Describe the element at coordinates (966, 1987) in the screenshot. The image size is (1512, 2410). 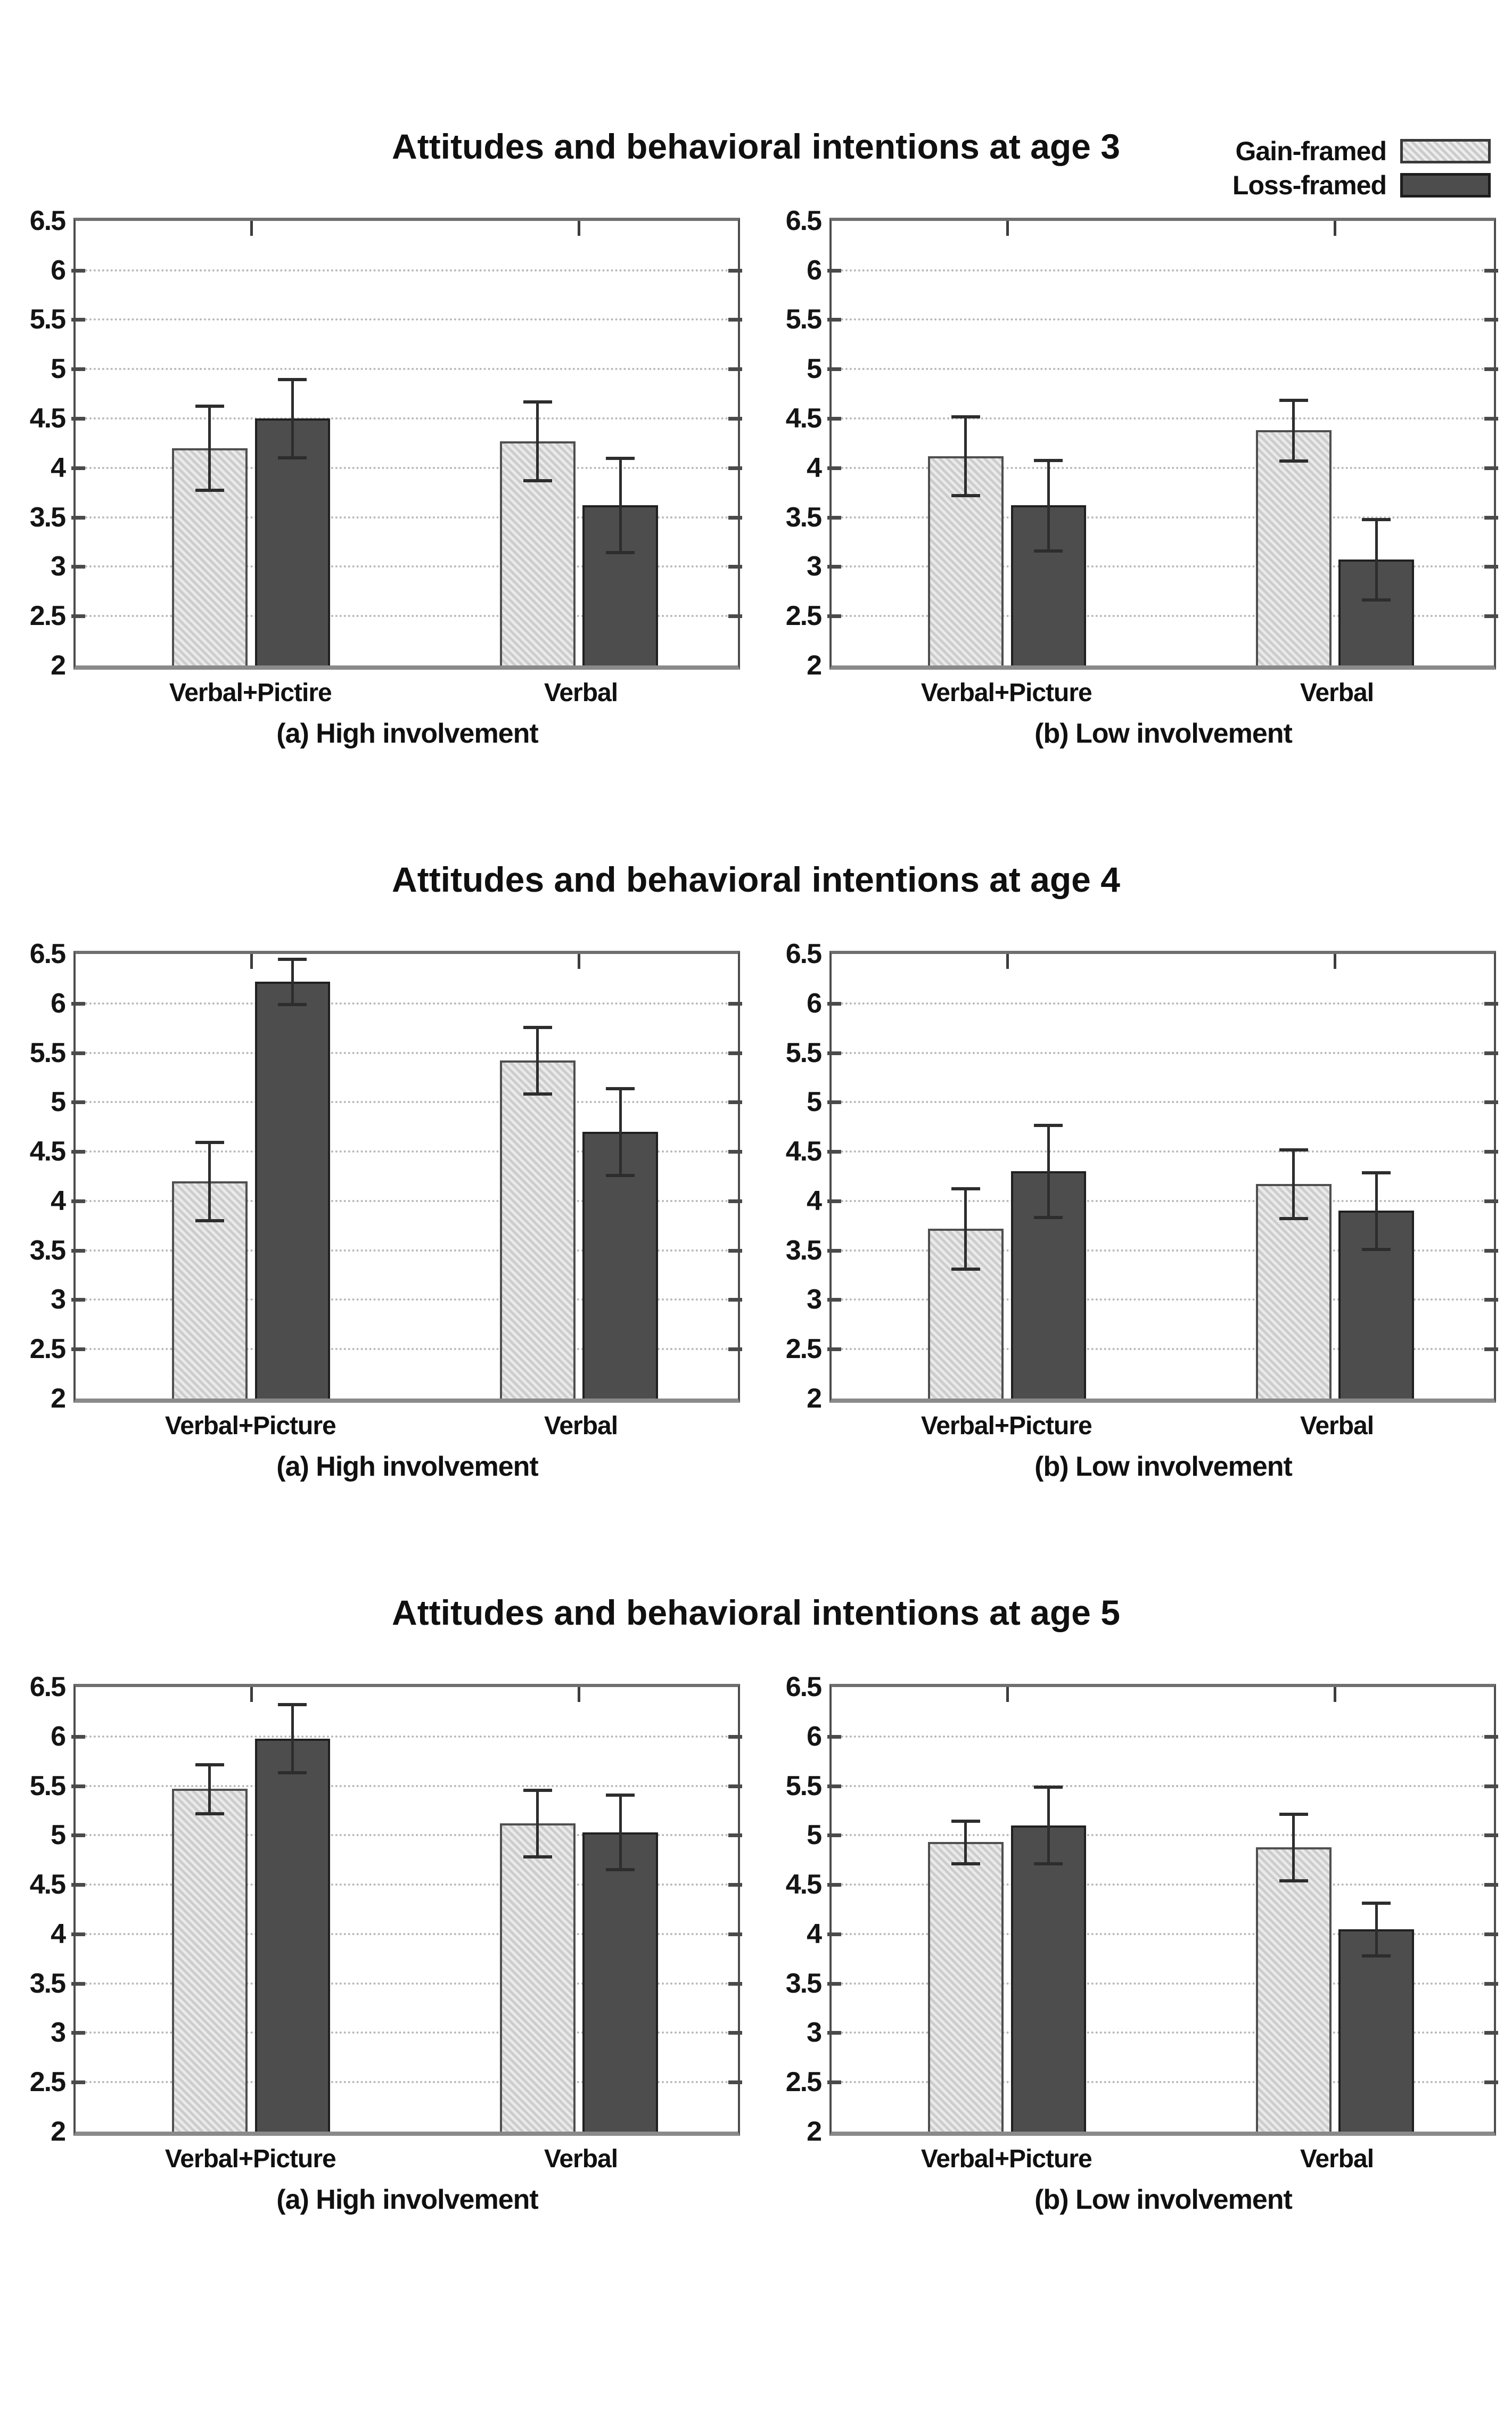
I see `bar-gain-verbal-picture` at that location.